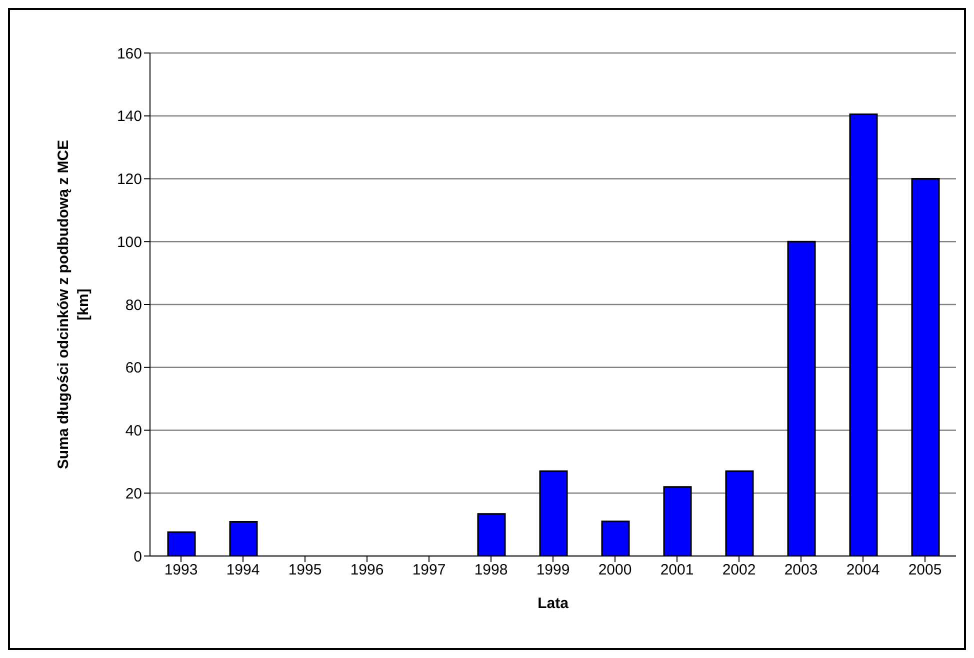  What do you see at coordinates (138, 557) in the screenshot?
I see `y-tick-label: 0` at bounding box center [138, 557].